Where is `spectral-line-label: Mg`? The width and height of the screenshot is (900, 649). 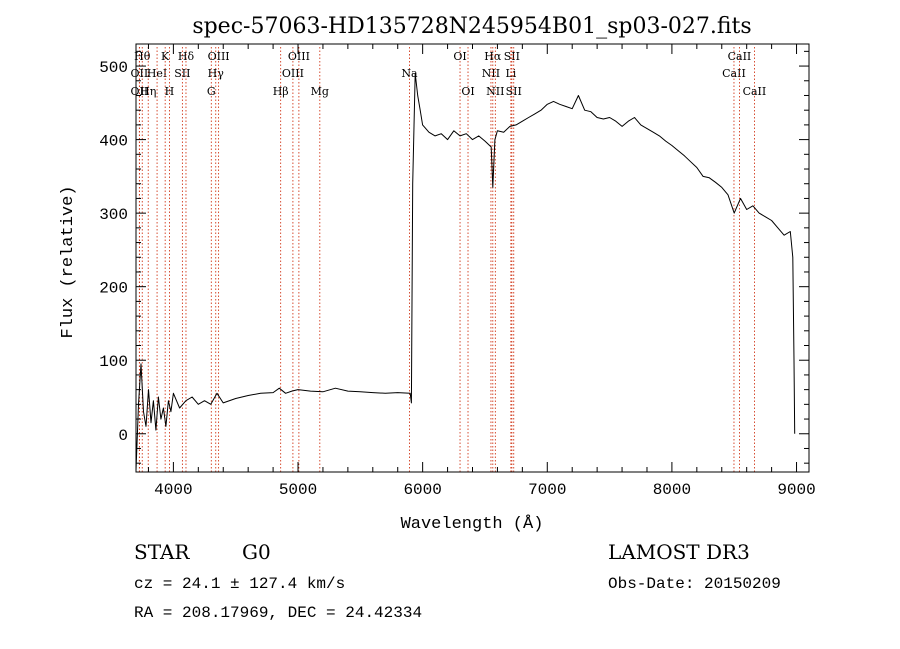 spectral-line-label: Mg is located at coordinates (320, 91).